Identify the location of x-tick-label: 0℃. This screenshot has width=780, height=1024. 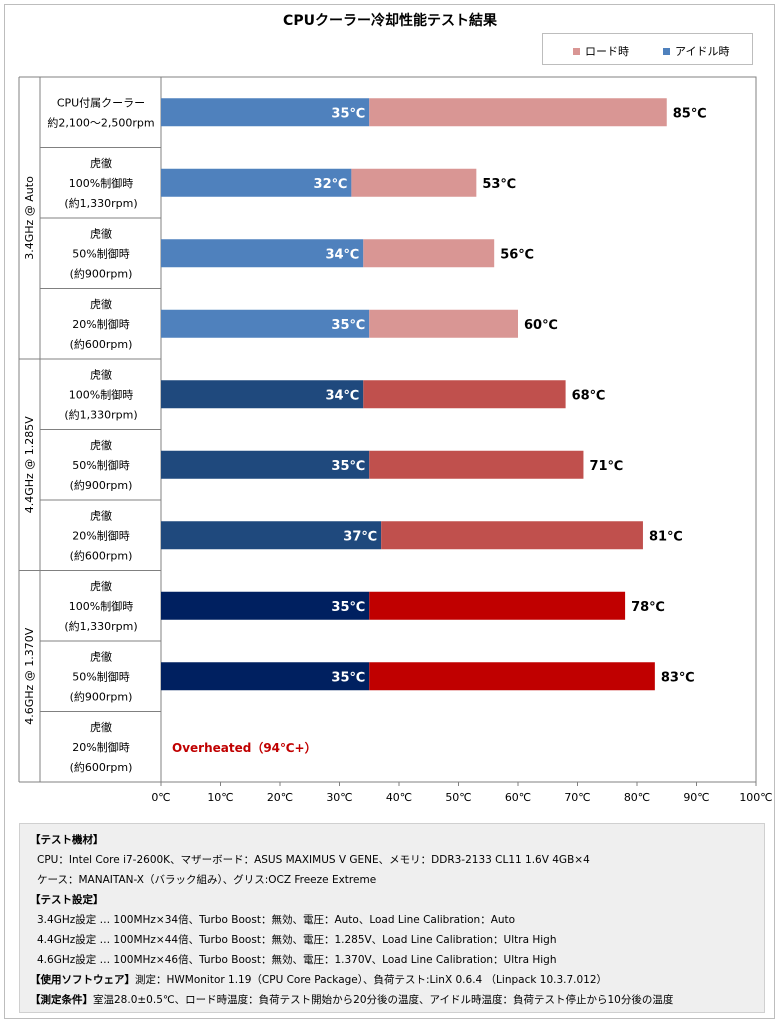
(160, 797).